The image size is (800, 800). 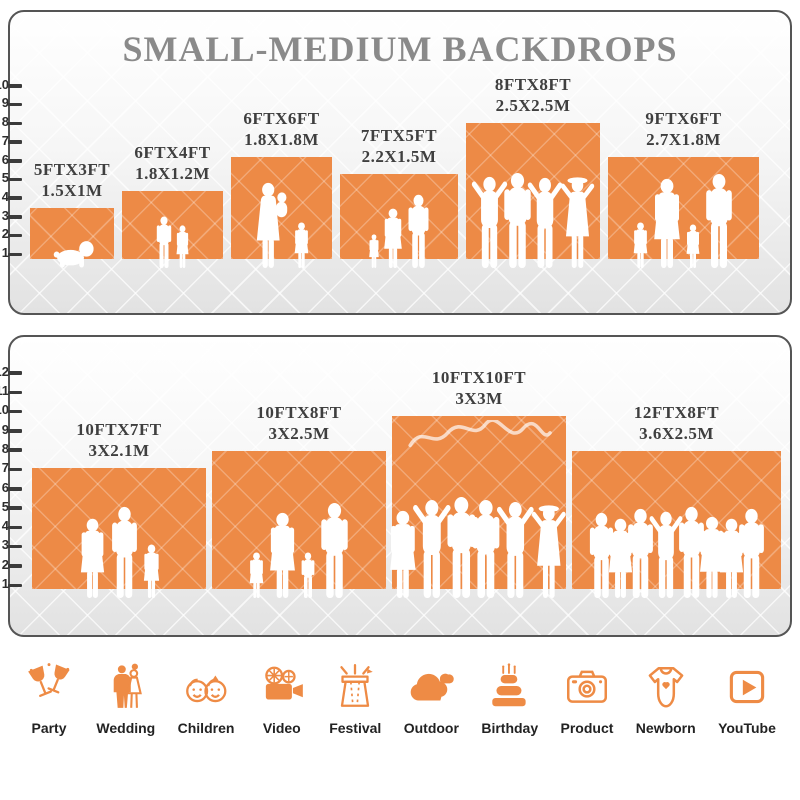 I want to click on category-label: Newborn, so click(x=665, y=728).